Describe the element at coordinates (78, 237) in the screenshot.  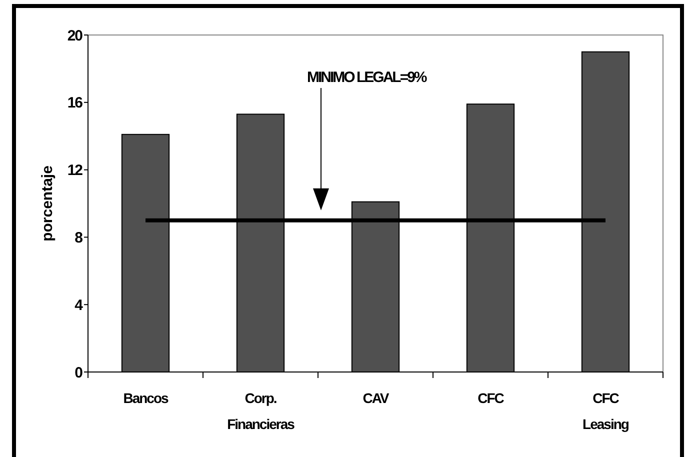
I see `y-tick-label: 8` at that location.